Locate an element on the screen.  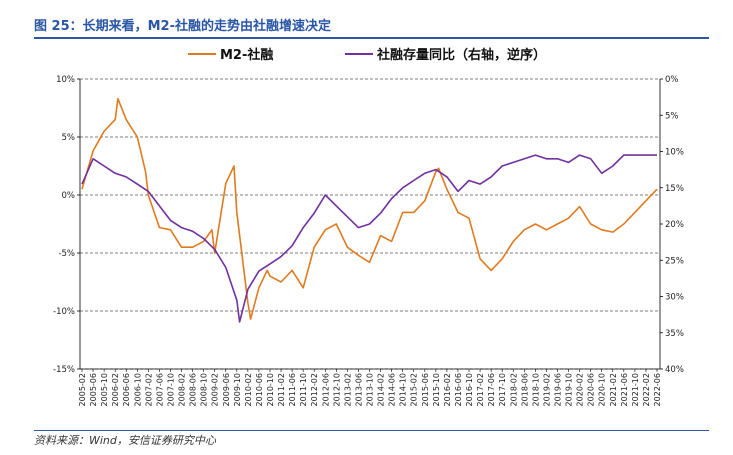
x-tick-label: 2007-06 is located at coordinates (159, 389).